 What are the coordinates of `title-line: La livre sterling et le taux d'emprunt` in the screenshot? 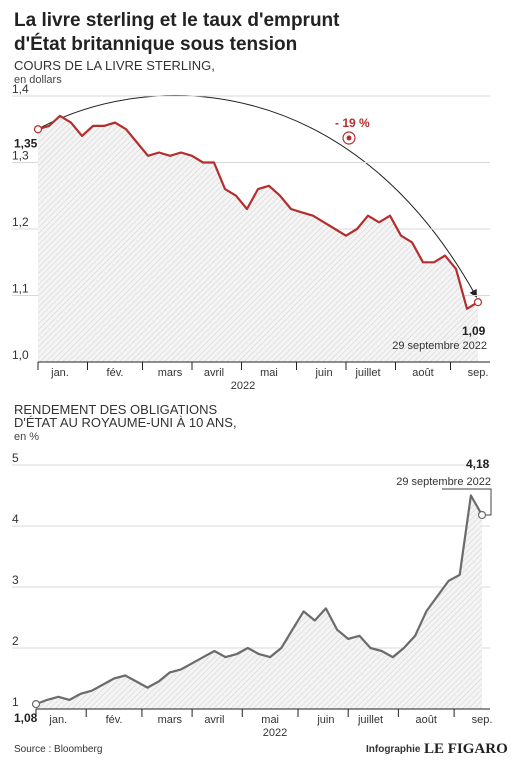 It's located at (177, 20).